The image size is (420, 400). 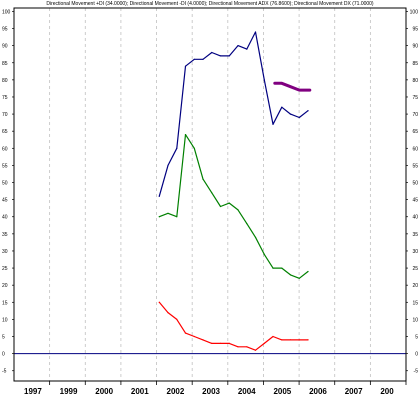 What do you see at coordinates (414, 12) in the screenshot?
I see `y-tick-label-right: 100` at bounding box center [414, 12].